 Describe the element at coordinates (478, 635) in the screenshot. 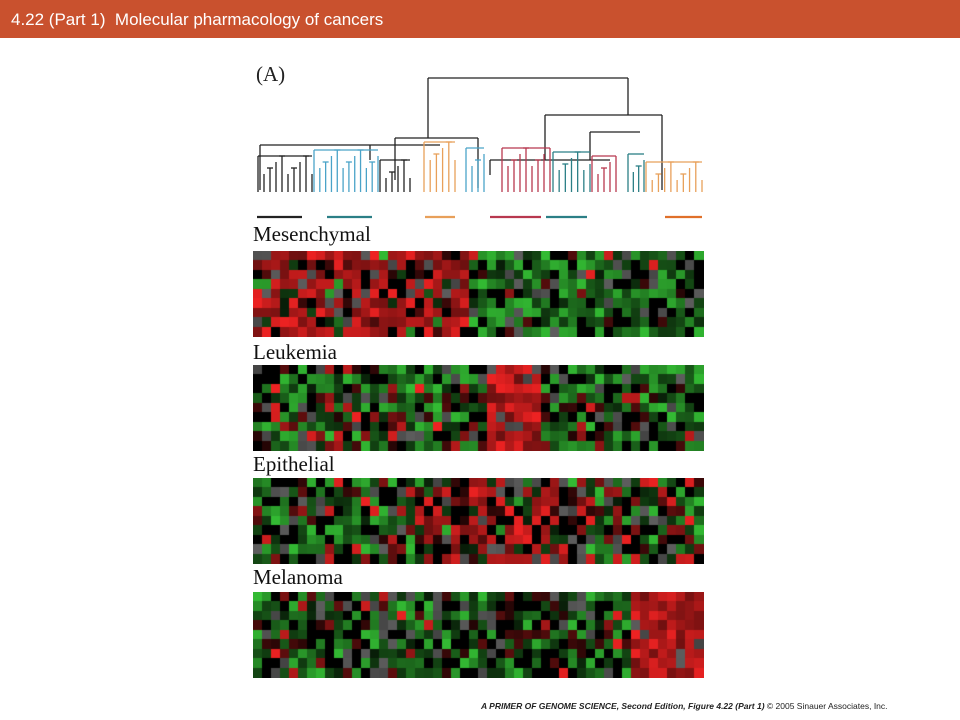

I see `heatmap-melanoma` at that location.